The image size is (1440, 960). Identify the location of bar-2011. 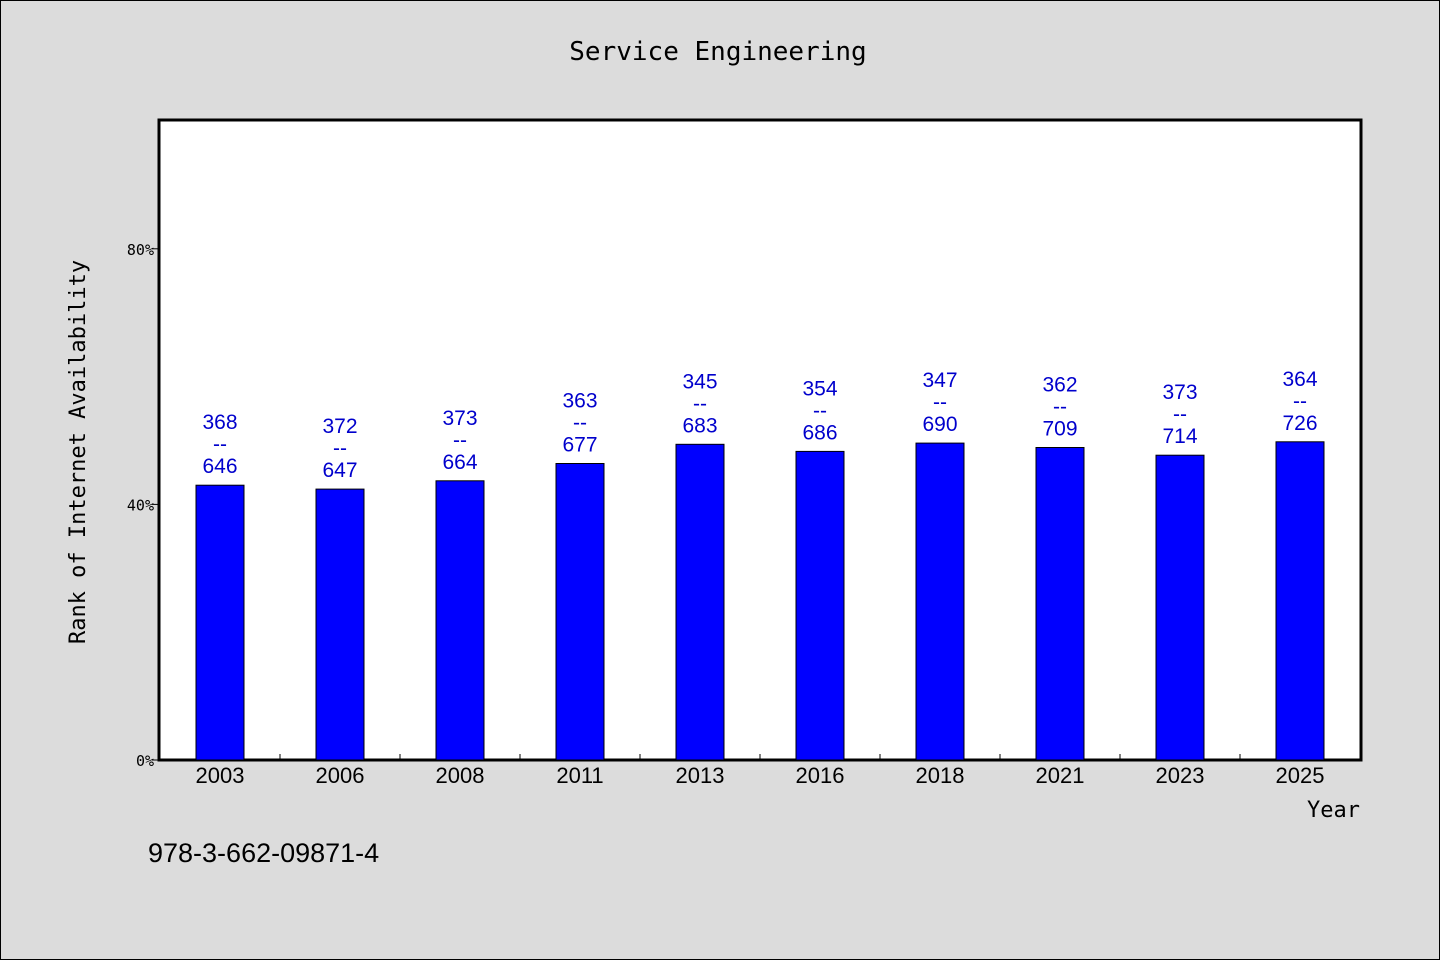
(580, 612).